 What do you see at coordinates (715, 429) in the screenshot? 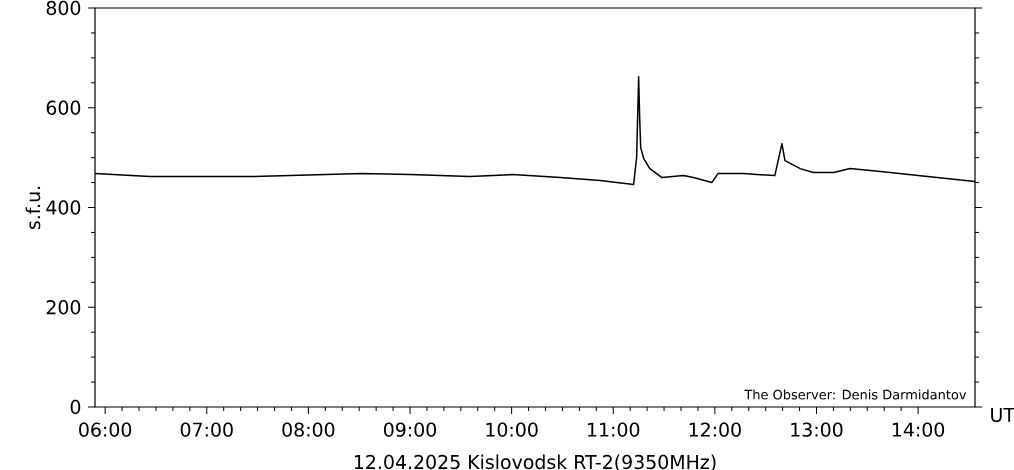
I see `x-tick-label: 12:00` at bounding box center [715, 429].